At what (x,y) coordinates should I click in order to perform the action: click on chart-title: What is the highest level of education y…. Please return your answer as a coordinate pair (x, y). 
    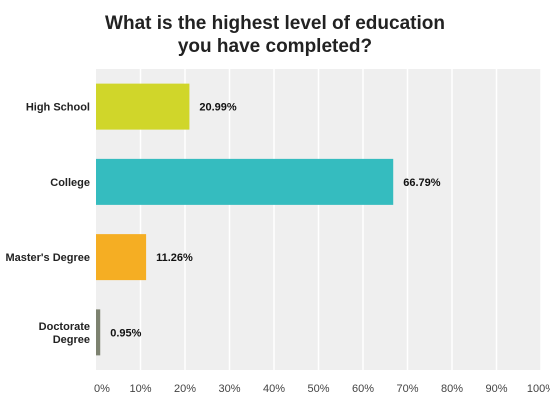
    Looking at the image, I should click on (275, 35).